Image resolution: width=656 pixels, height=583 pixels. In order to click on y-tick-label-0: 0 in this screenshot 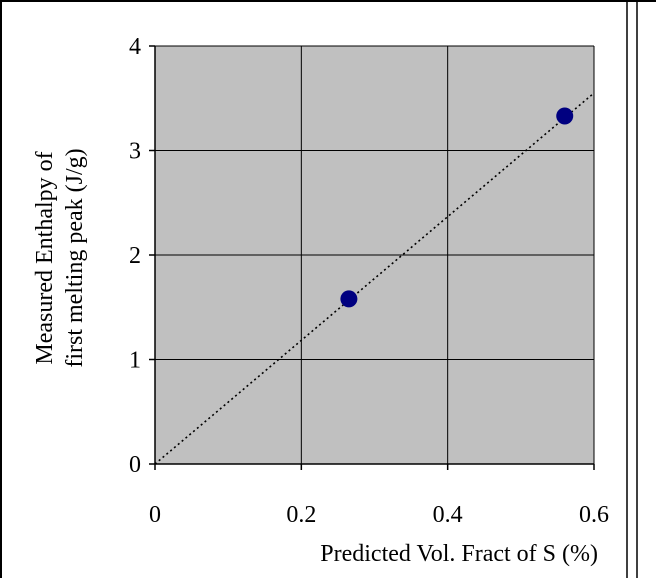, I will do `click(135, 465)`.